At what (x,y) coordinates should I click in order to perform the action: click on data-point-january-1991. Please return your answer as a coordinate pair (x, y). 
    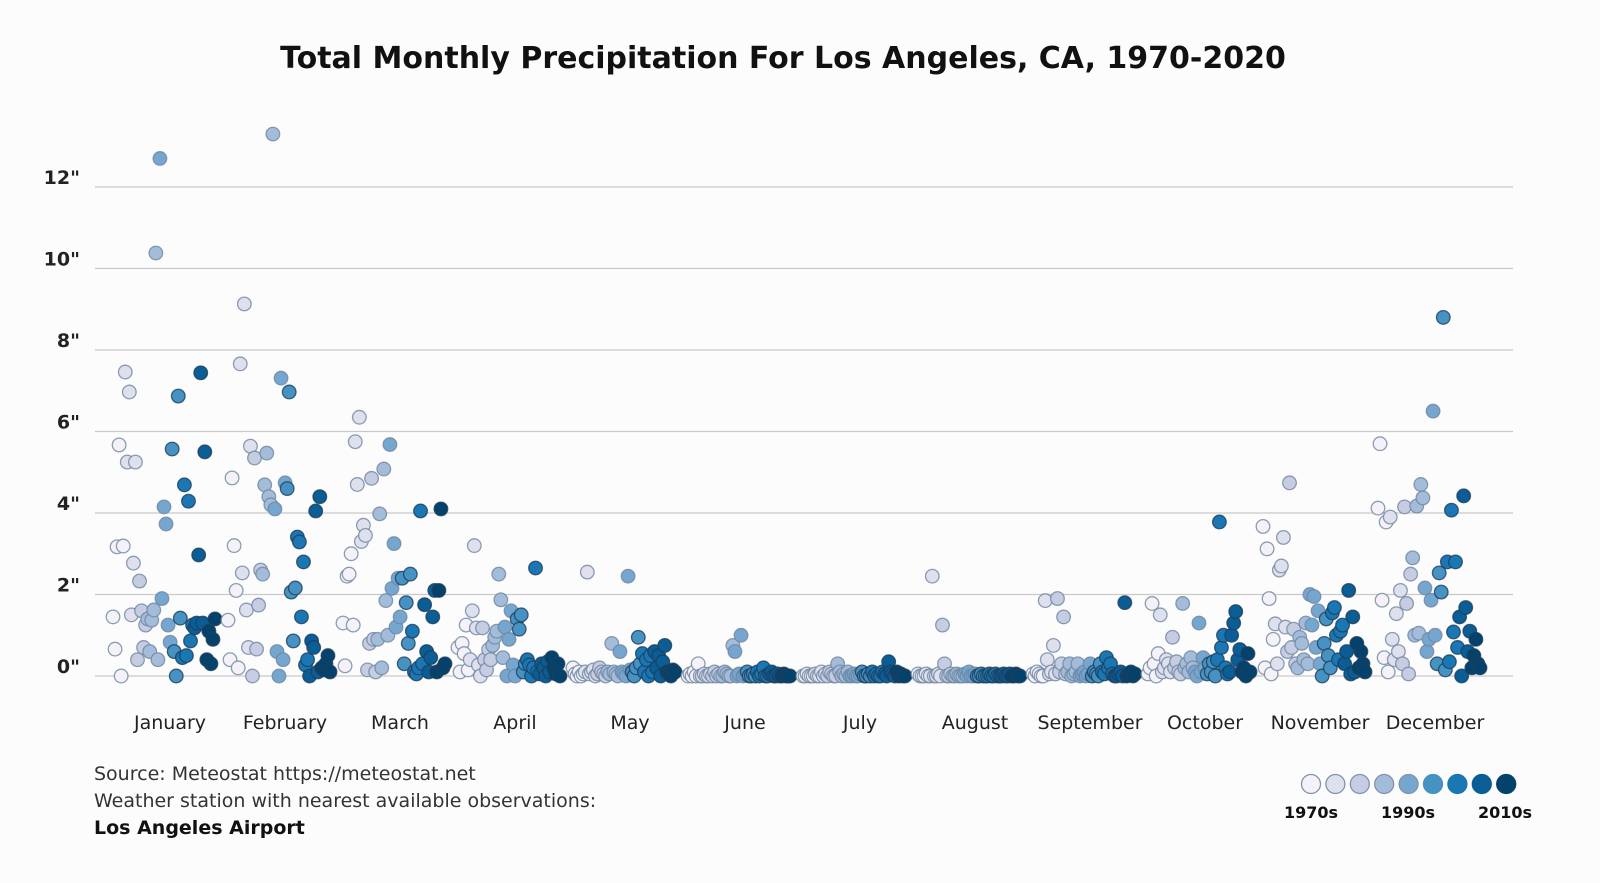
    Looking at the image, I should click on (156, 253).